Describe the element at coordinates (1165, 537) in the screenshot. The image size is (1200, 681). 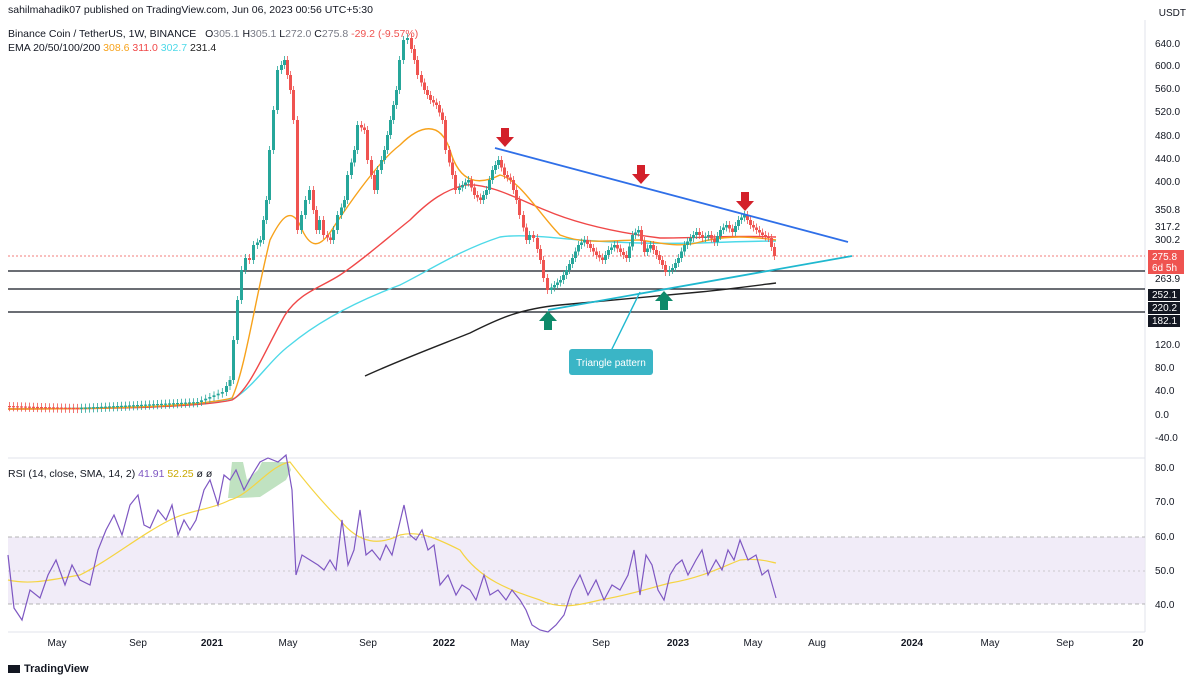
I see `rsi-axis: 80.0 70.0 60.0 50.0 40.0` at that location.